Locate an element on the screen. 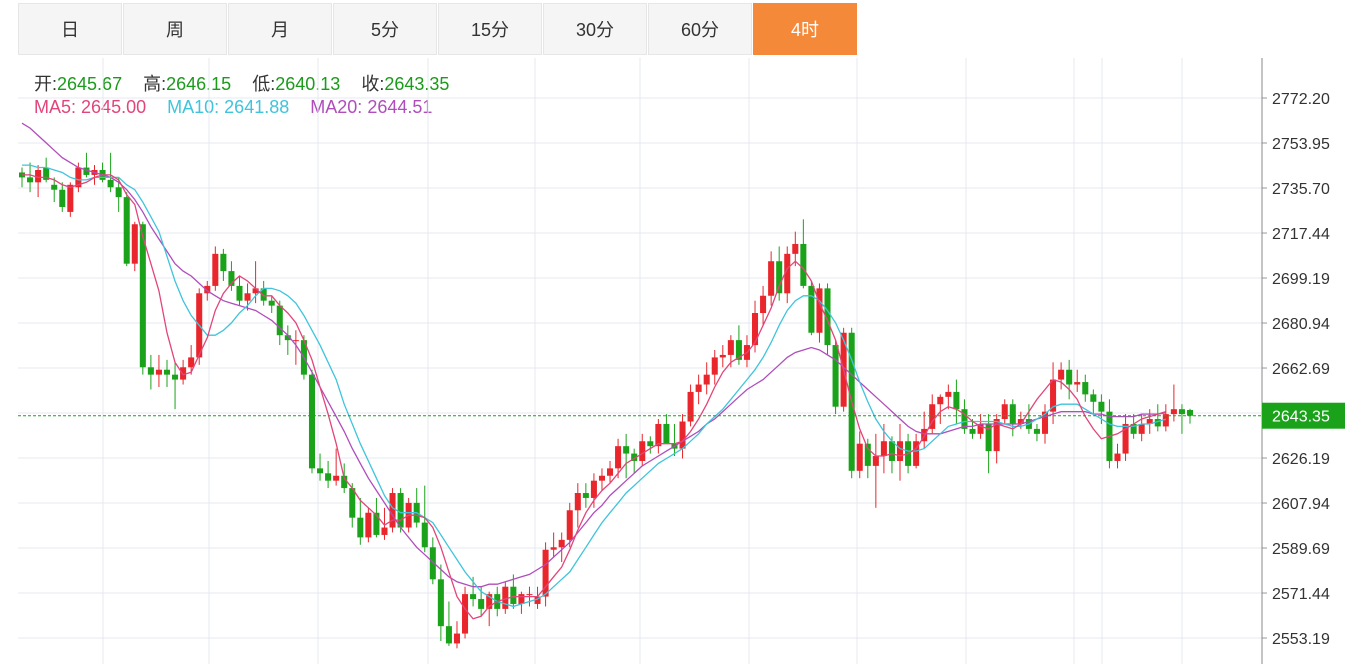 Image resolution: width=1345 pixels, height=664 pixels. y-tick-label: 2589.69 is located at coordinates (1301, 549).